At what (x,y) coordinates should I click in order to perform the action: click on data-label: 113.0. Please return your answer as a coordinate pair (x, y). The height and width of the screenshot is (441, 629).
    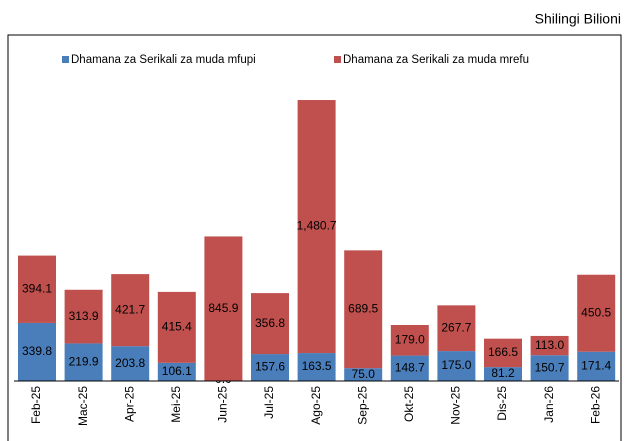
    Looking at the image, I should click on (549, 345).